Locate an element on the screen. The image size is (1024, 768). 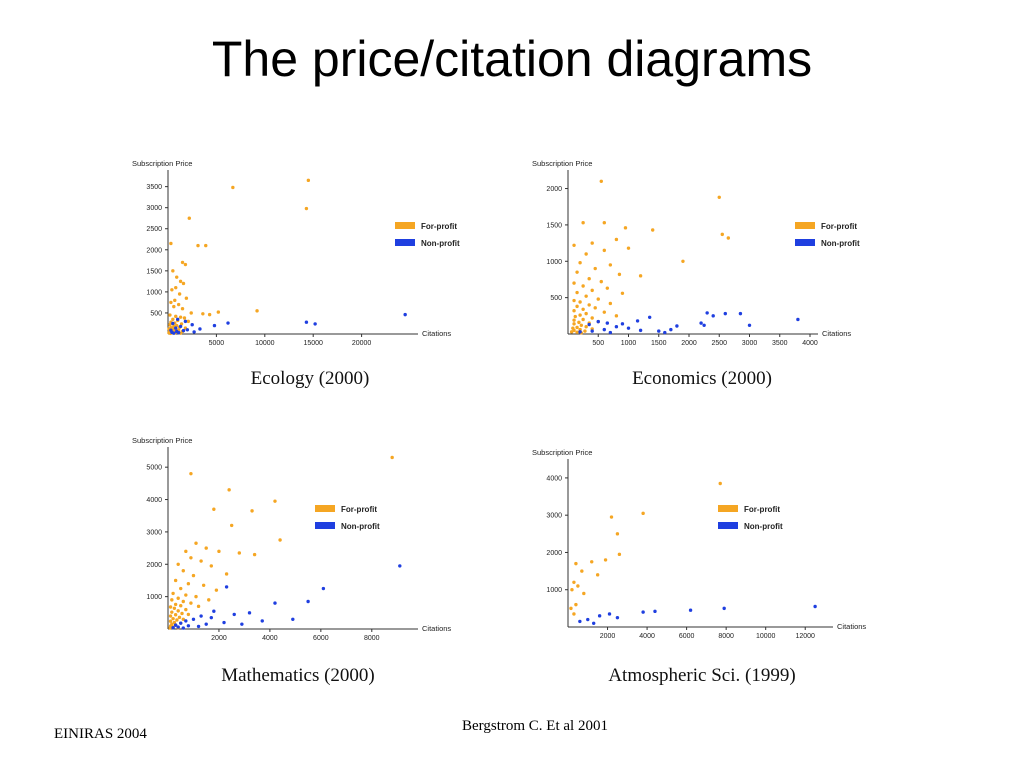
x-tick-label: 20000 is located at coordinates (362, 343).